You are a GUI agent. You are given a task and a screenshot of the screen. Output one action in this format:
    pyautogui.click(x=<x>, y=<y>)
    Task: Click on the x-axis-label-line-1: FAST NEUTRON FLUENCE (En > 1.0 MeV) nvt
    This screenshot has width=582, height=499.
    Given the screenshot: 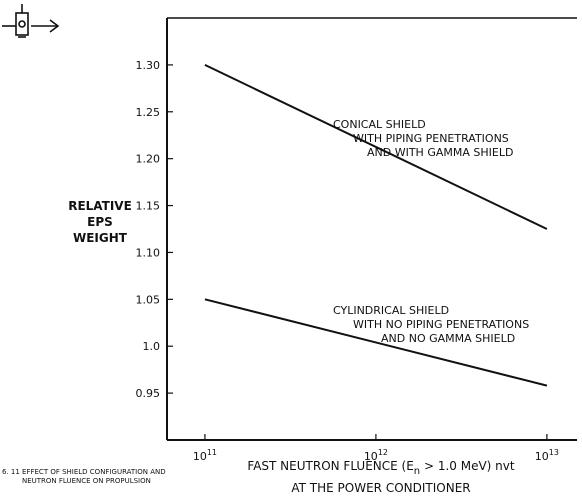 What is the action you would take?
    pyautogui.click(x=380, y=468)
    